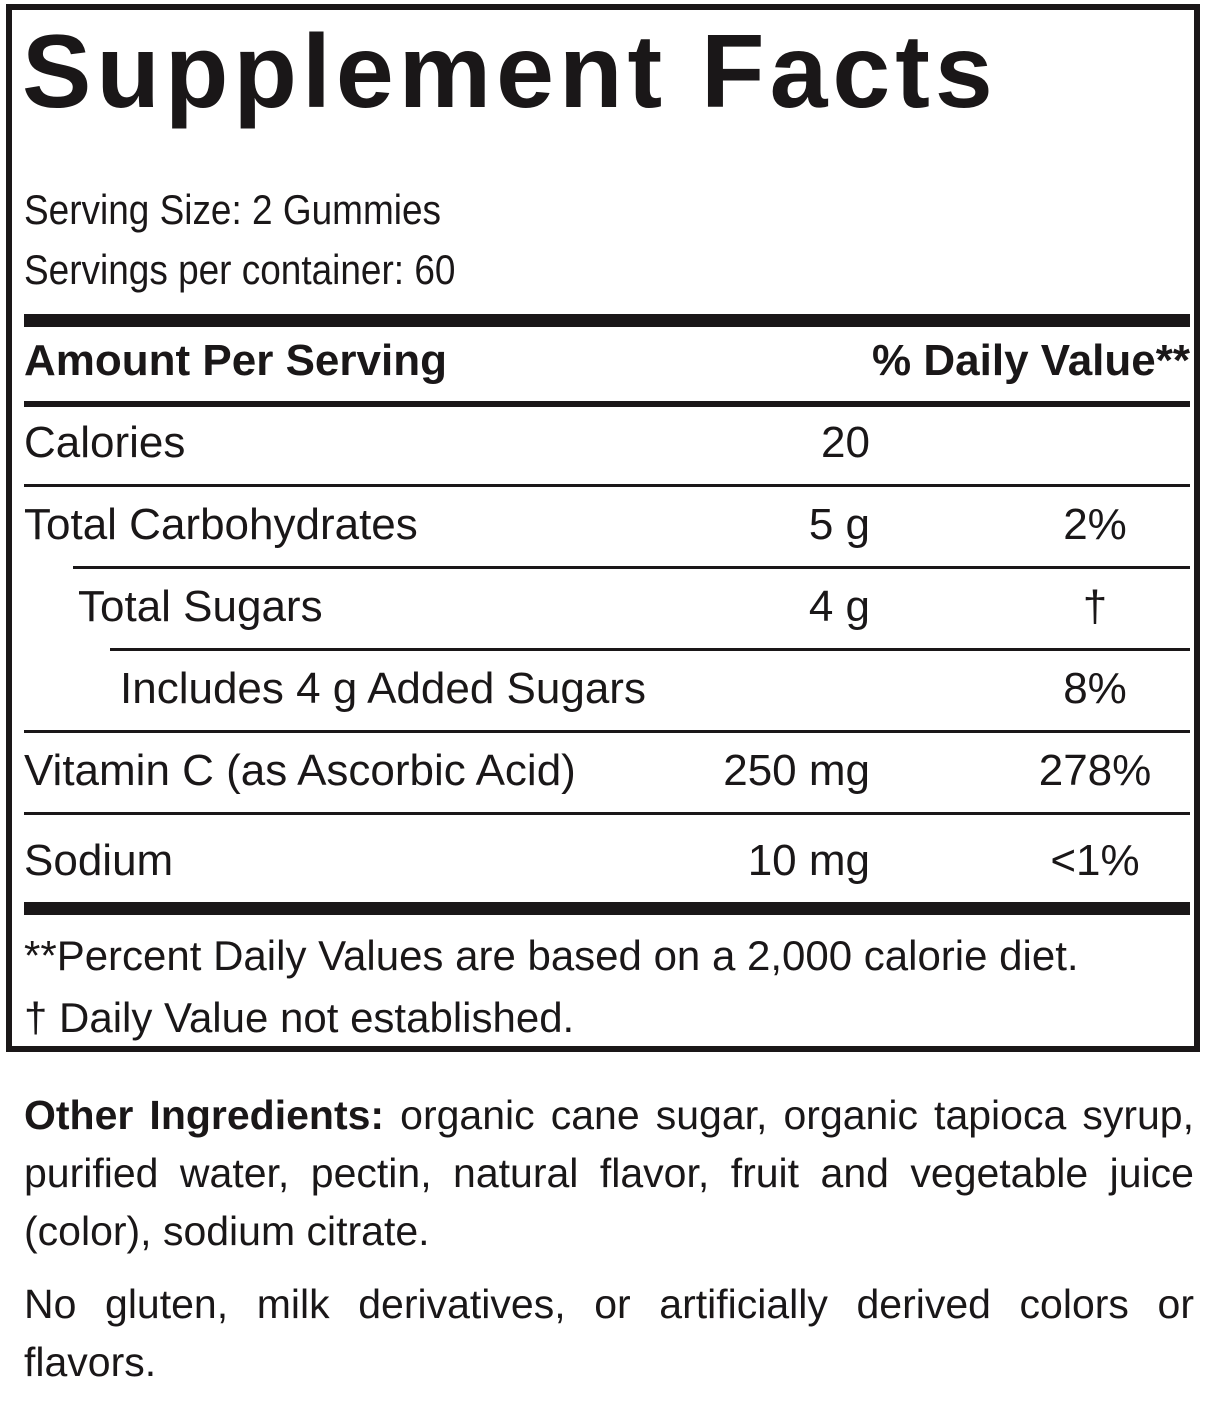  I want to click on nutrient-amount: 5 g, so click(839, 524).